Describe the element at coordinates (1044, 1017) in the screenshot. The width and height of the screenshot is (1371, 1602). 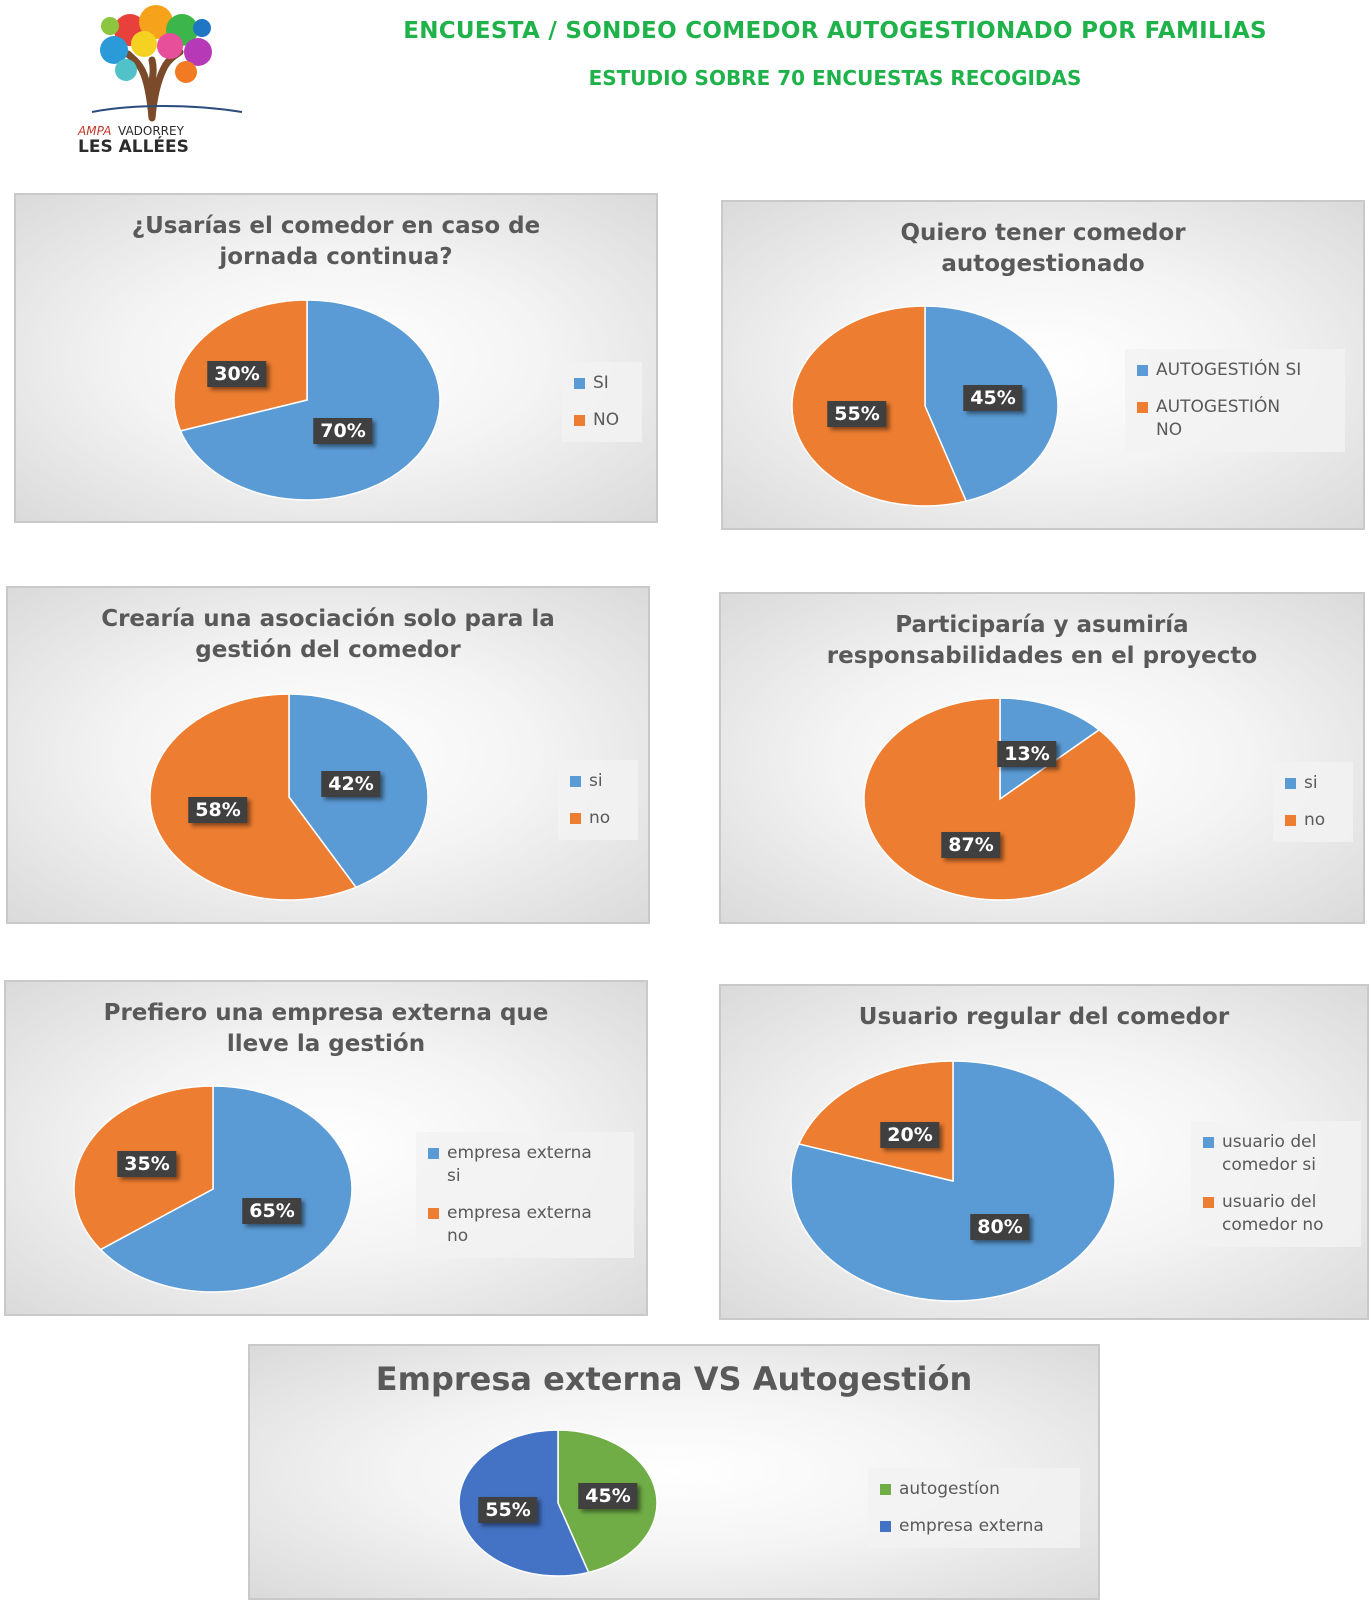
I see `chart-title: Usuario regular del comedor` at that location.